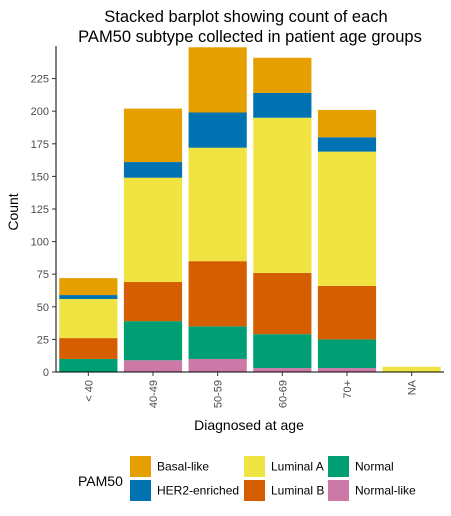  I want to click on bar-50-59-basal-like, so click(217, 80).